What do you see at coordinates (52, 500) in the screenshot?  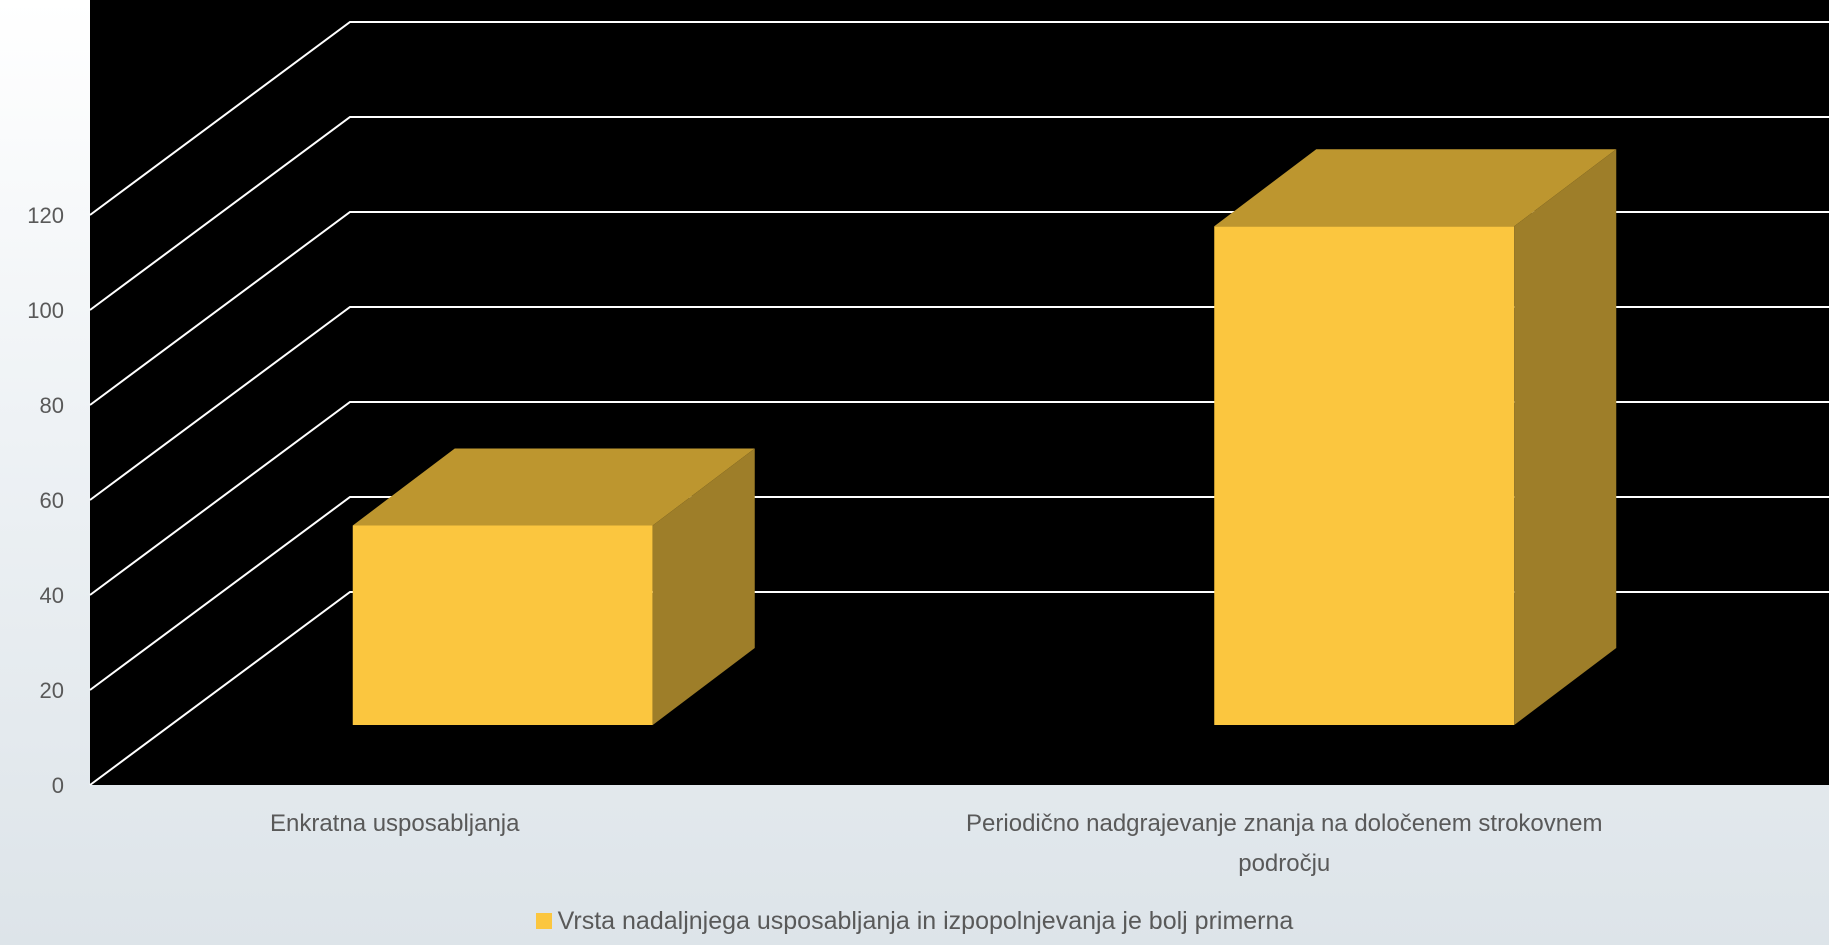 I see `y-tick-label: 60` at bounding box center [52, 500].